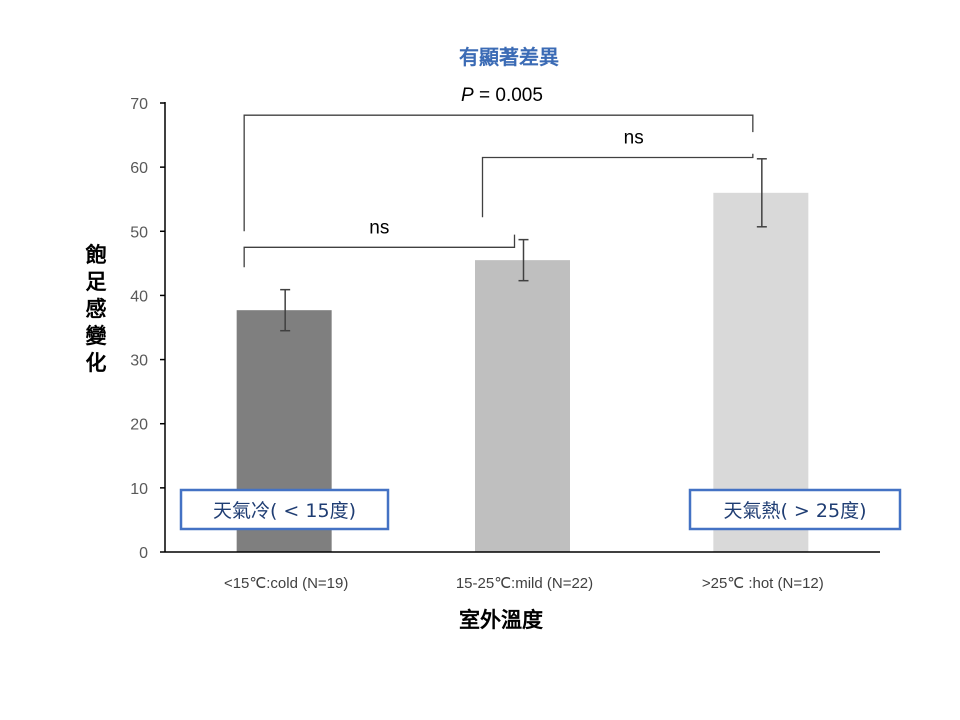 The image size is (960, 720). What do you see at coordinates (508, 95) in the screenshot?
I see `p-value: = 0.005` at bounding box center [508, 95].